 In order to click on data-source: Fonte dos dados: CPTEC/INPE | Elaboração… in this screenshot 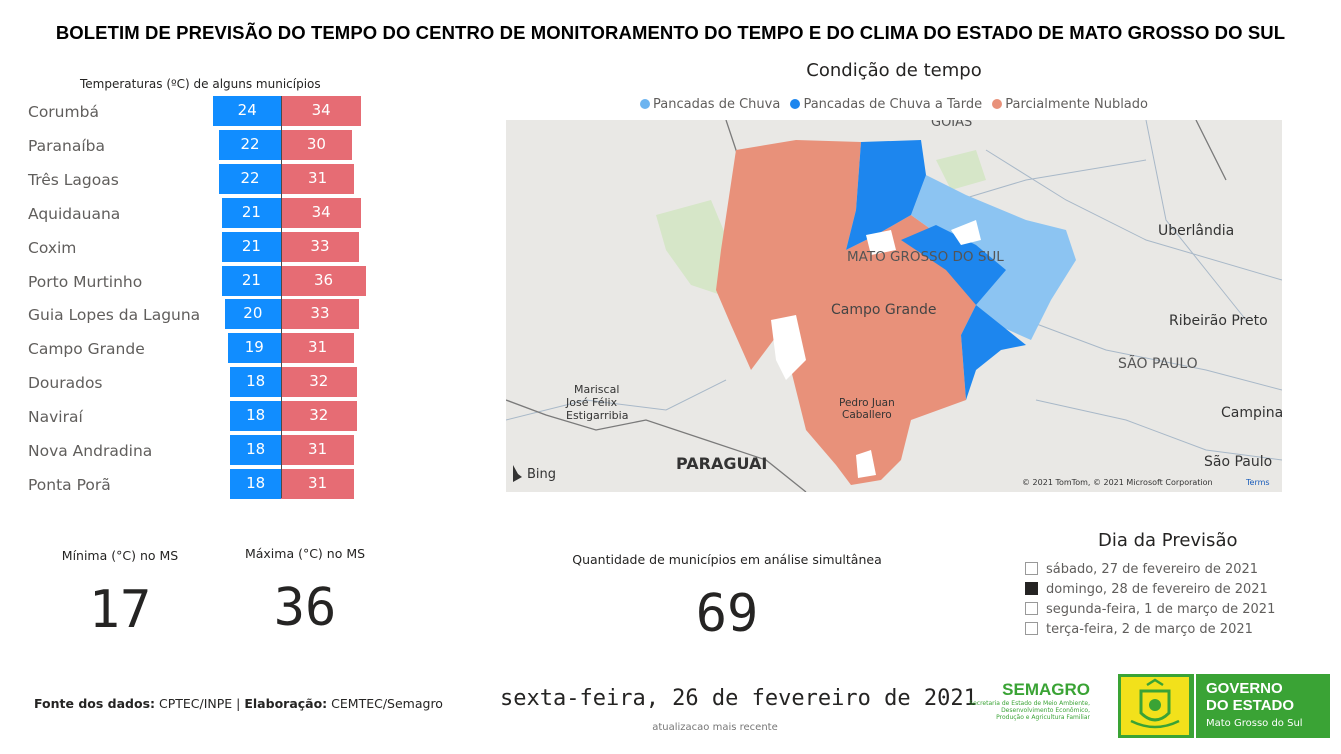, I will do `click(238, 703)`.